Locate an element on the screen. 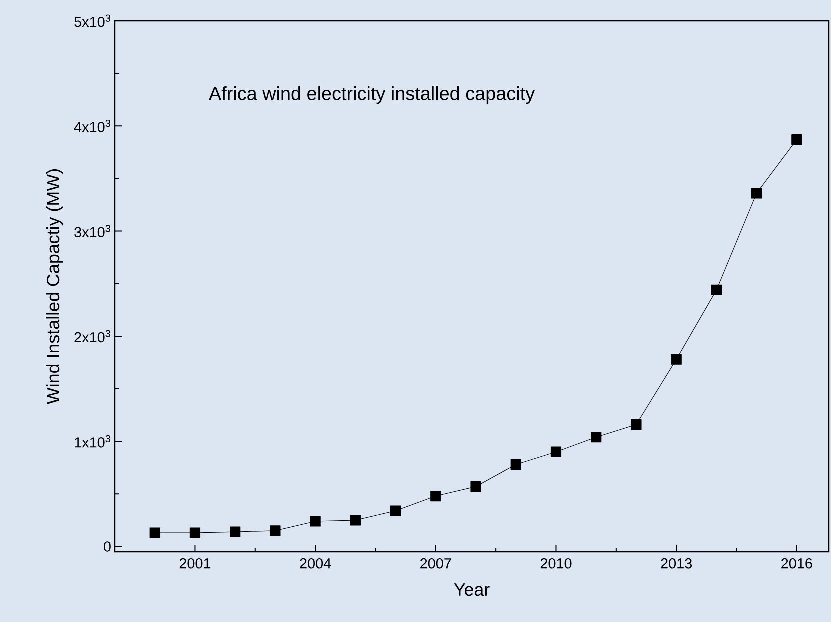 This screenshot has width=831, height=622. y-axis-title: Wind Installed Capactiy (MW) is located at coordinates (55, 287).